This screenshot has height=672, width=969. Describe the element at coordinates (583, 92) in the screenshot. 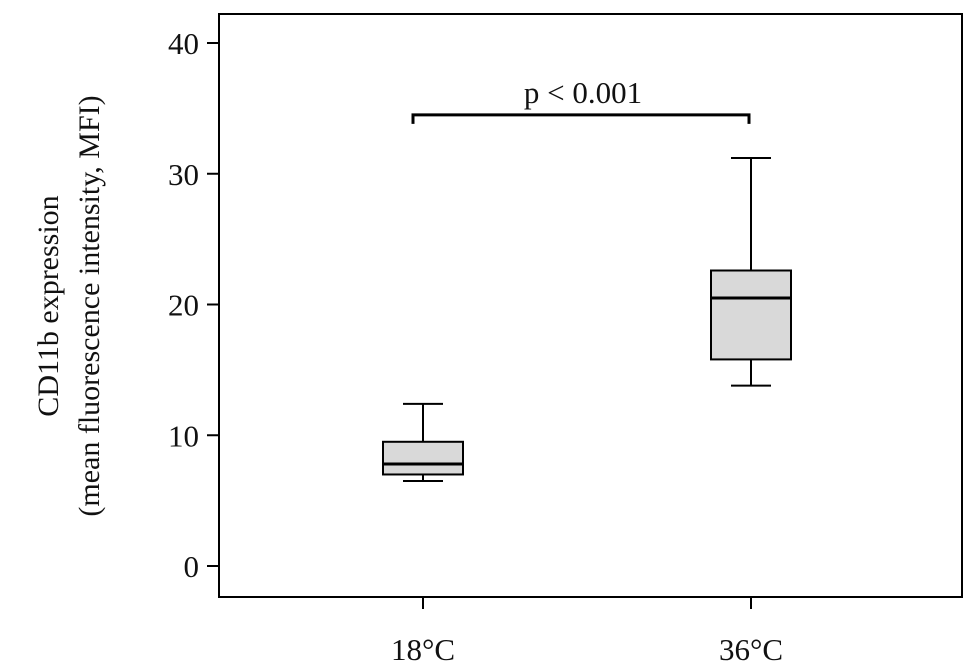

I see `p-value-label: p < 0.001` at that location.